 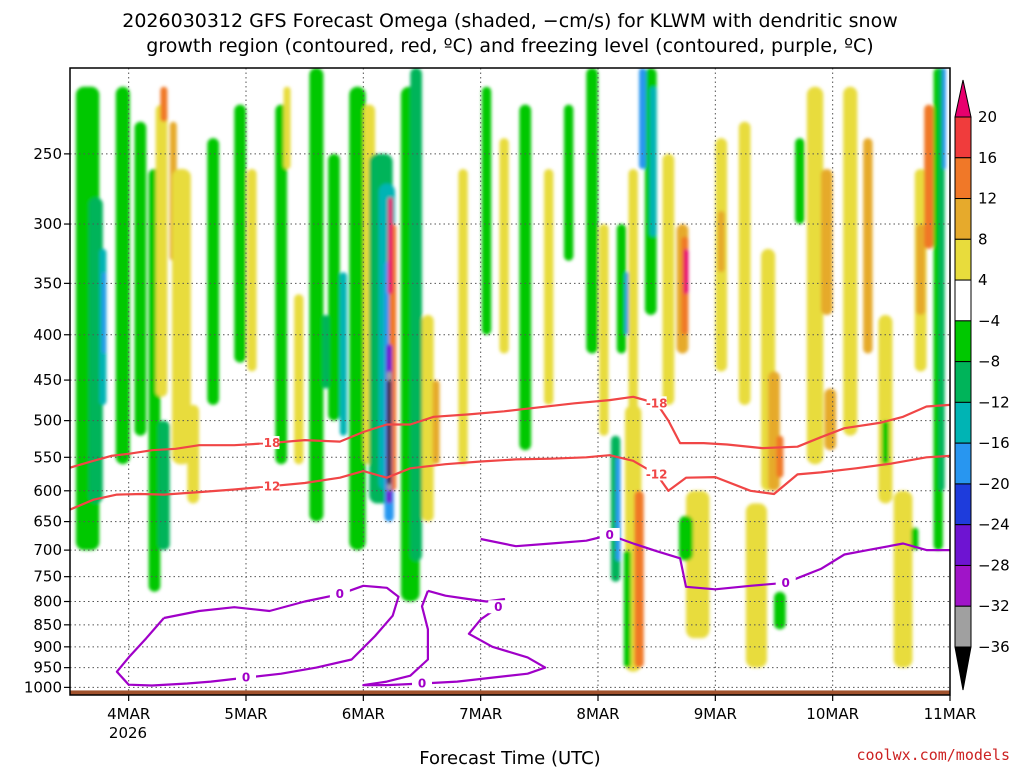 What do you see at coordinates (994, 525) in the screenshot?
I see `colorbar-label: −24` at bounding box center [994, 525].